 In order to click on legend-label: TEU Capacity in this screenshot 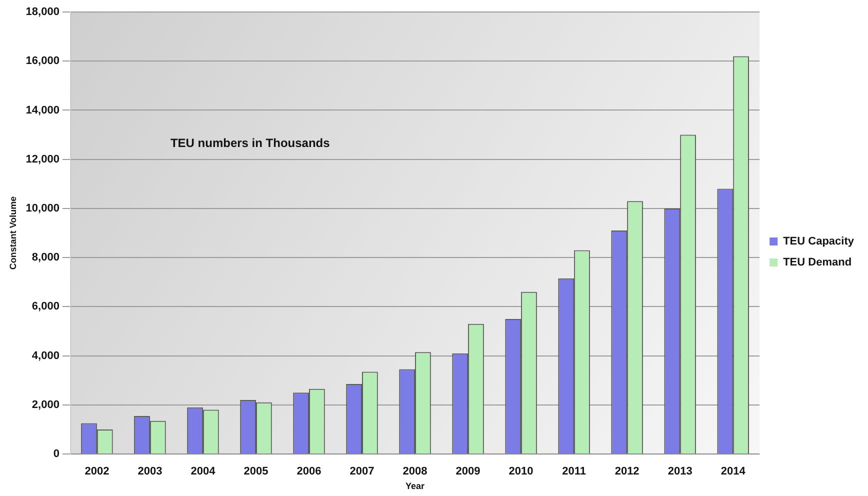, I will do `click(819, 242)`.